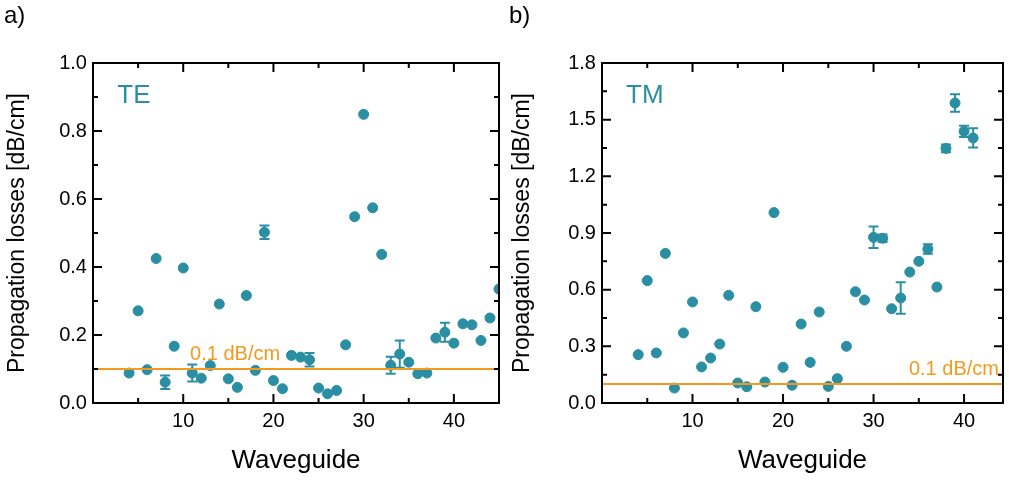 The image size is (1009, 480). I want to click on annotation: TM, so click(645, 94).